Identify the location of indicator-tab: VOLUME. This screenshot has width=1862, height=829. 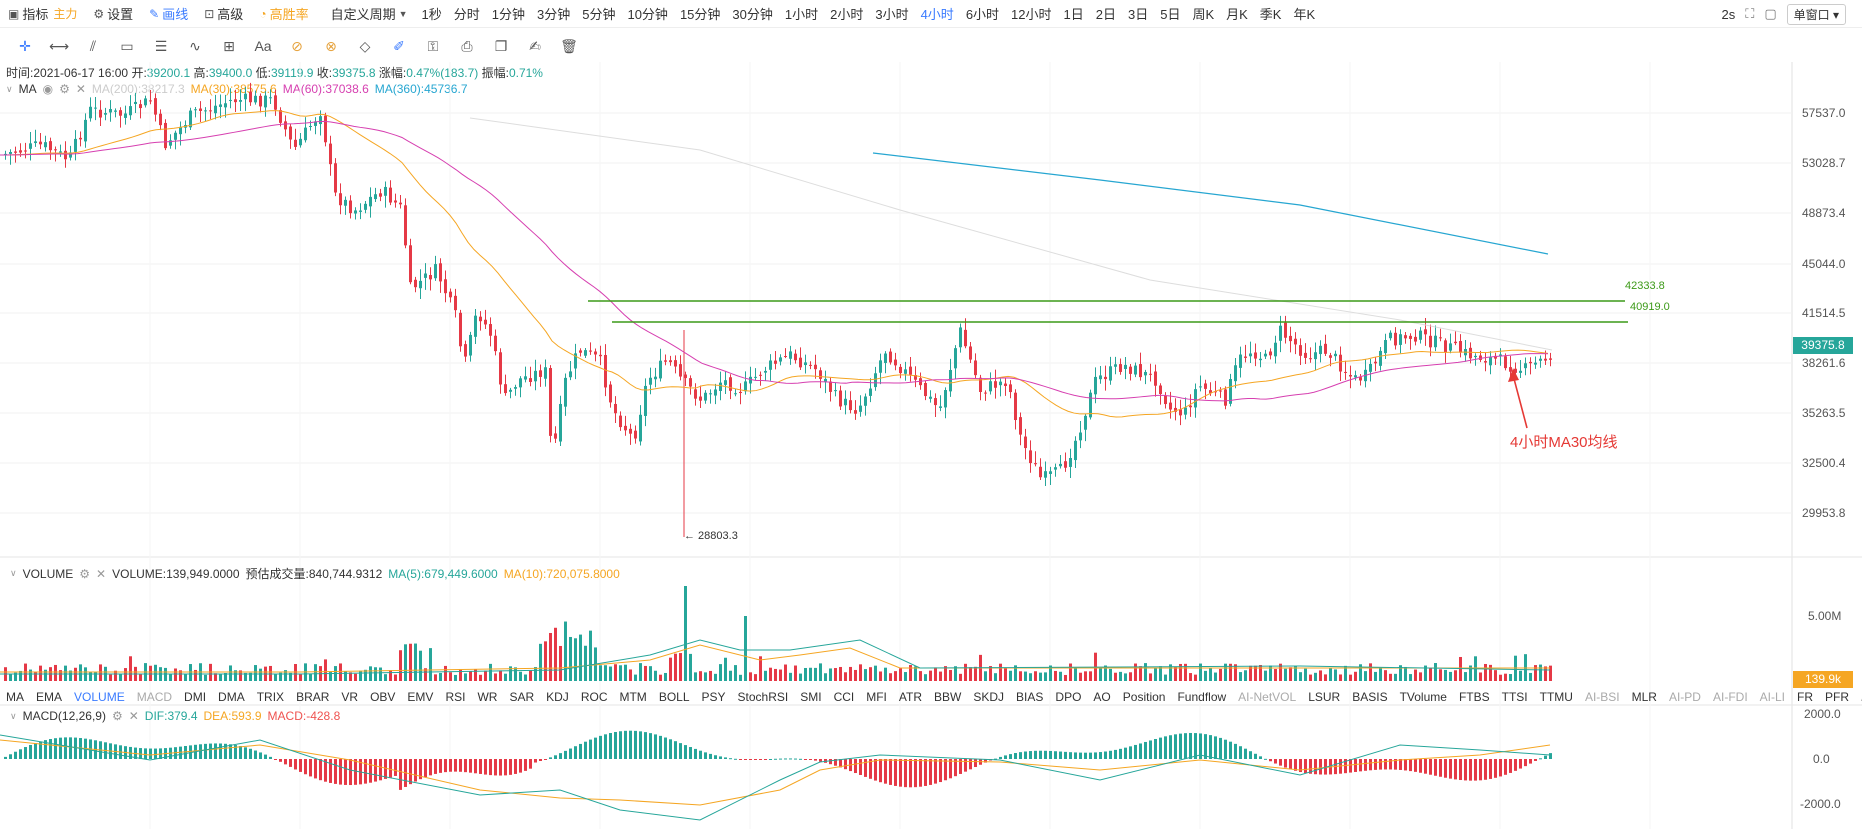
(99, 697).